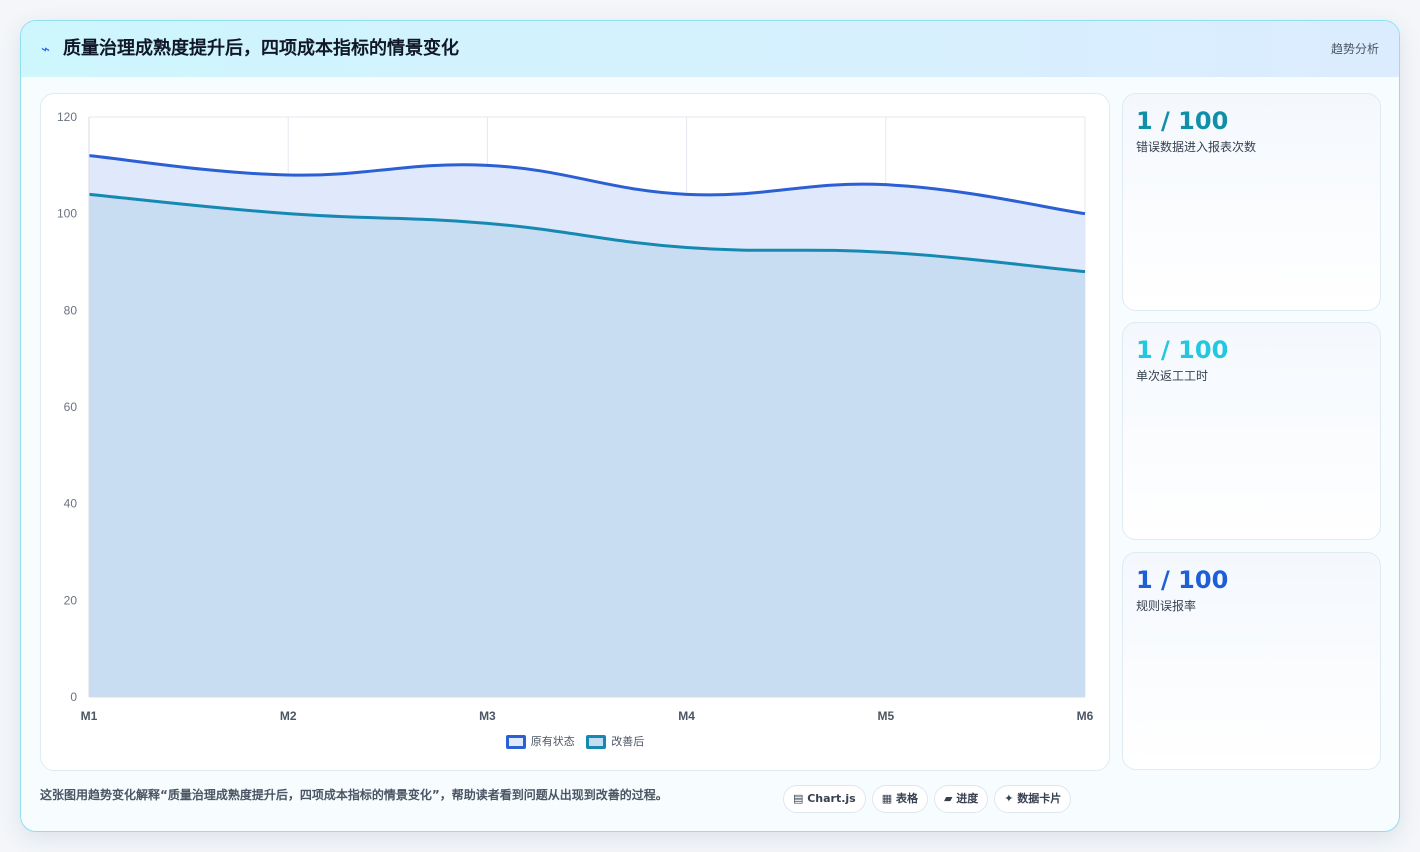  Describe the element at coordinates (824, 799) in the screenshot. I see `chip-chartjs: ▤ Chart.js` at that location.